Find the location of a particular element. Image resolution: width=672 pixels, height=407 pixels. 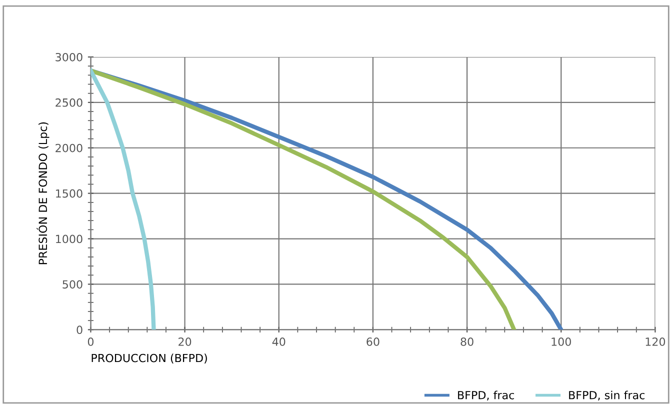

y-axis-title: PRESIÓN DE FONDO (Lpc) is located at coordinates (43, 193).